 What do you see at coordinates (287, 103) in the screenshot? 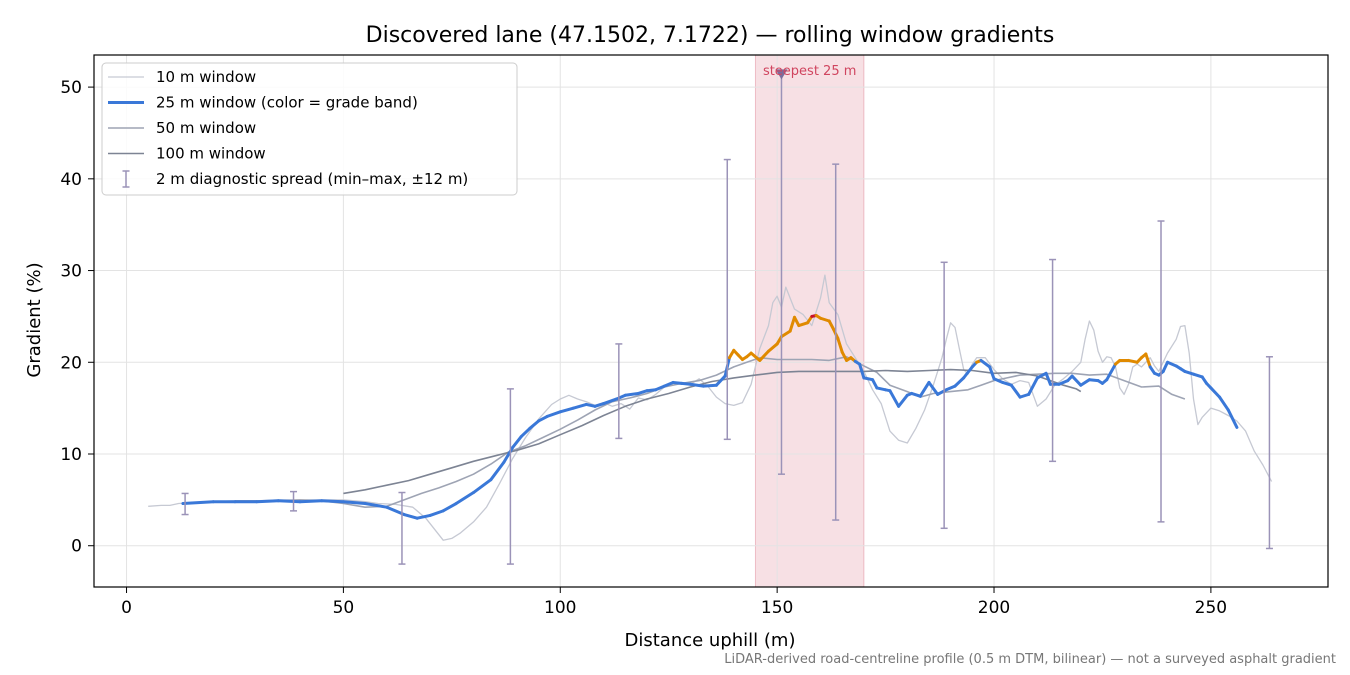
I see `legend-entry-25m-label: 25 m window (color = grade band)` at bounding box center [287, 103].